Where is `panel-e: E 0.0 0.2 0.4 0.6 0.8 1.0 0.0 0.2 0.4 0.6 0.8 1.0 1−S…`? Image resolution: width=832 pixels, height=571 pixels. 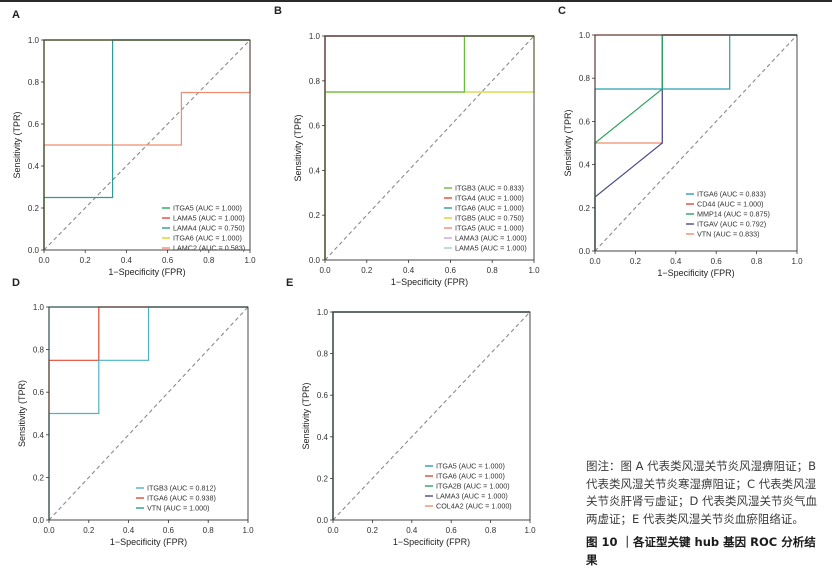
panel-e: E 0.0 0.2 0.4 0.6 0.8 1.0 0.0 0.2 0.4 0.6 0.8 1.0 1−S… is located at coordinates (411, 412).